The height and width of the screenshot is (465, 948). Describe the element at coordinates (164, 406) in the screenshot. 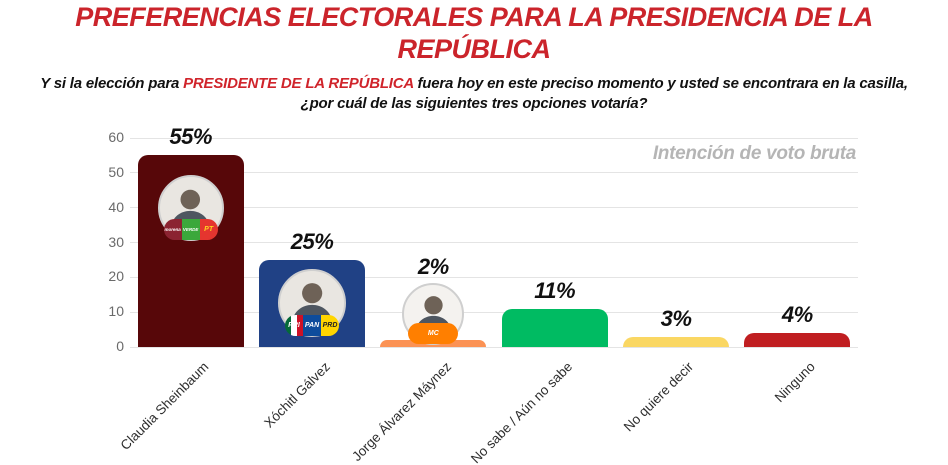

I see `x-axis-label: Claudia Sheinbaum` at that location.